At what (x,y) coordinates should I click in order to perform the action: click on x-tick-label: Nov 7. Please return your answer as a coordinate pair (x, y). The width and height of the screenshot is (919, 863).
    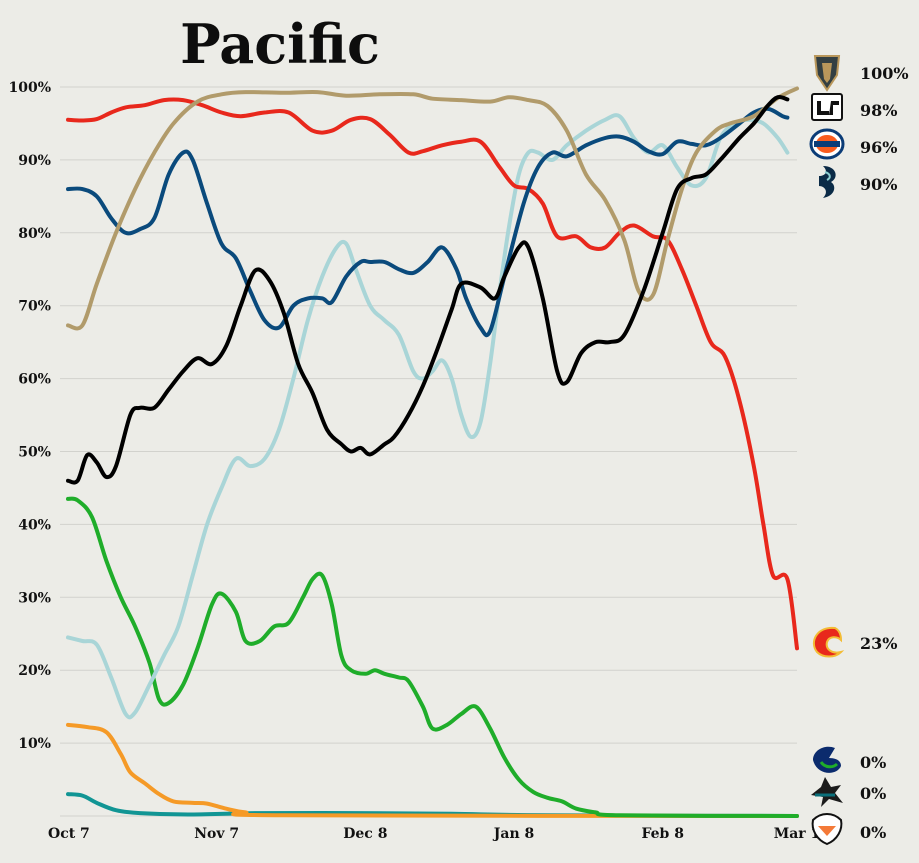
    Looking at the image, I should click on (216, 834).